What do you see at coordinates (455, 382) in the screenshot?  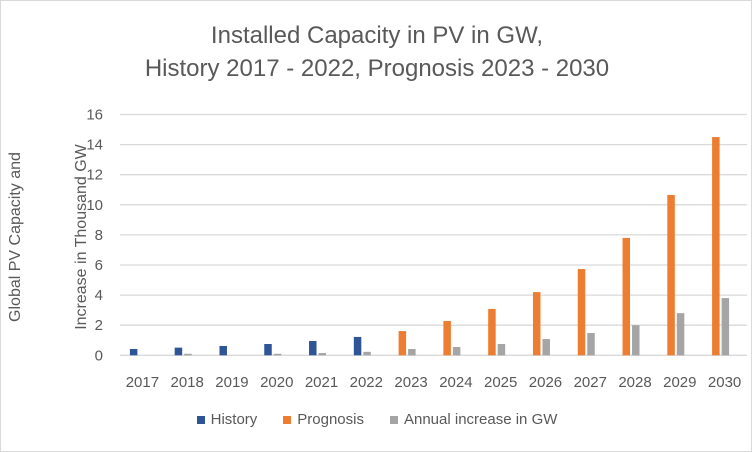 I see `x-tick-label: 2024` at bounding box center [455, 382].